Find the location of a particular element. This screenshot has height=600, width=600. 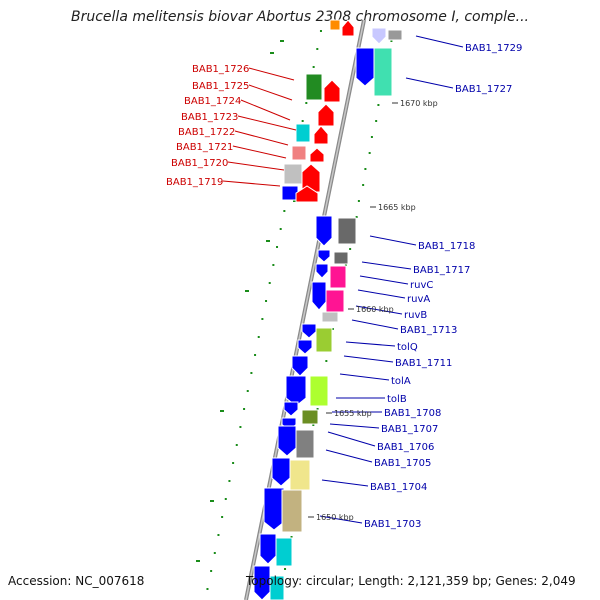

gene-label-forward: BAB1_1707 is located at coordinates (409, 429).